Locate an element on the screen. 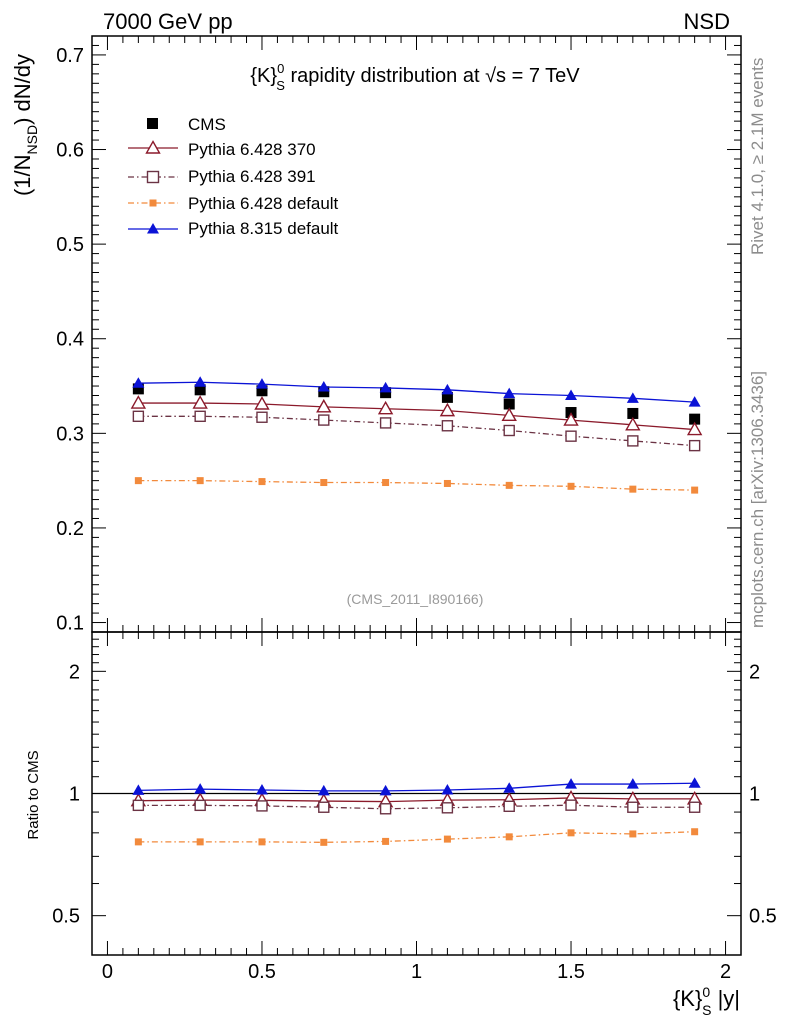 The image size is (786, 1024). ratio-ytick-label: 2 is located at coordinates (74, 672).